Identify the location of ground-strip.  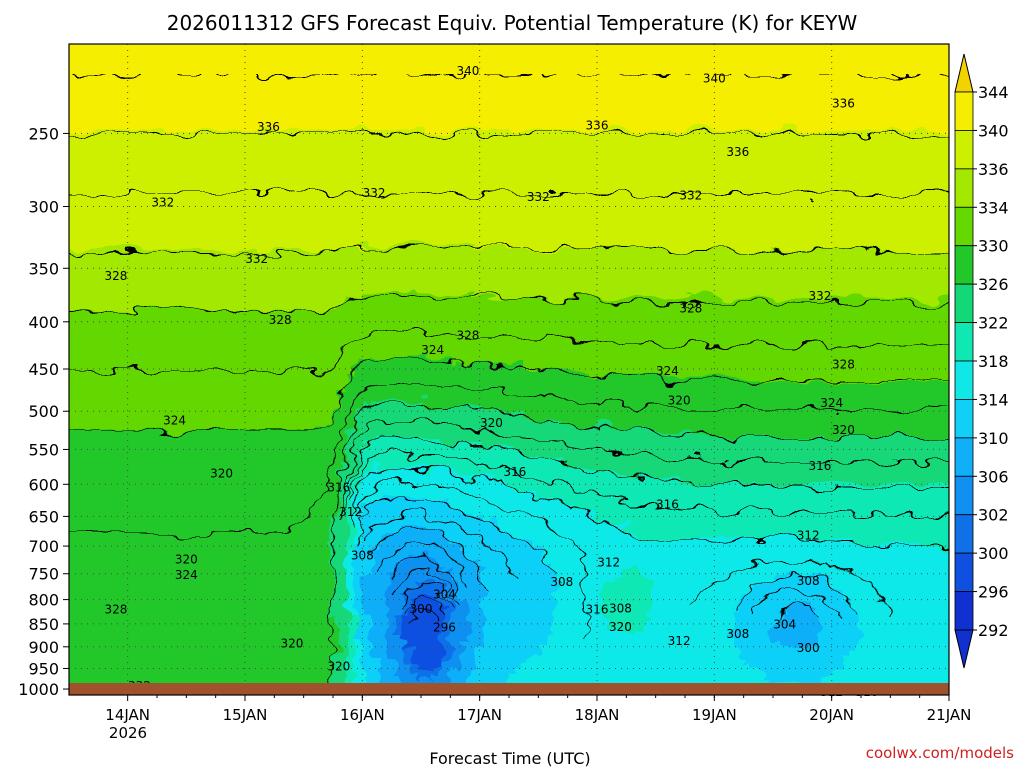
(509, 689).